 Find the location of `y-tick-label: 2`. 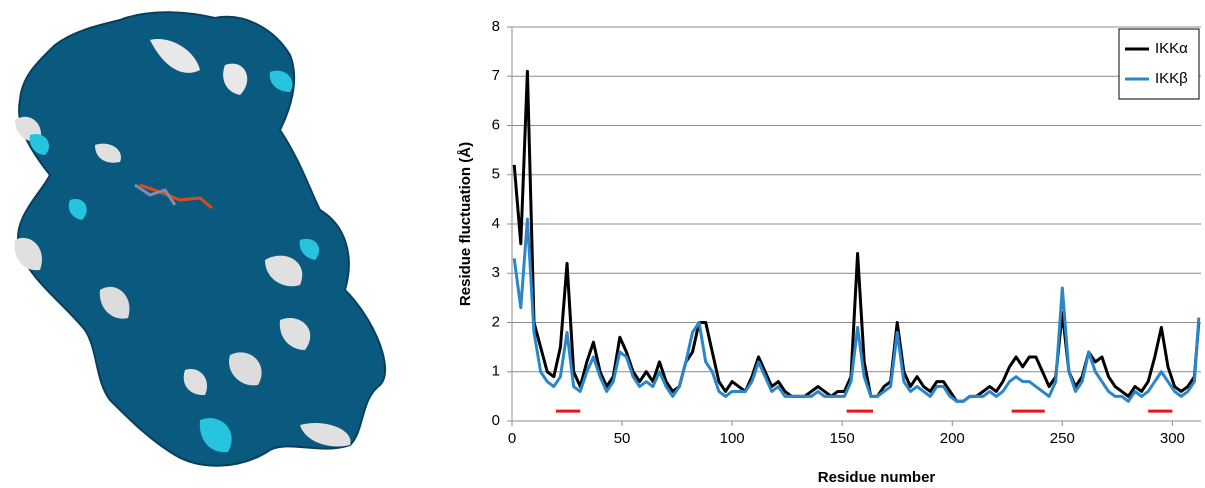

y-tick-label: 2 is located at coordinates (496, 321).